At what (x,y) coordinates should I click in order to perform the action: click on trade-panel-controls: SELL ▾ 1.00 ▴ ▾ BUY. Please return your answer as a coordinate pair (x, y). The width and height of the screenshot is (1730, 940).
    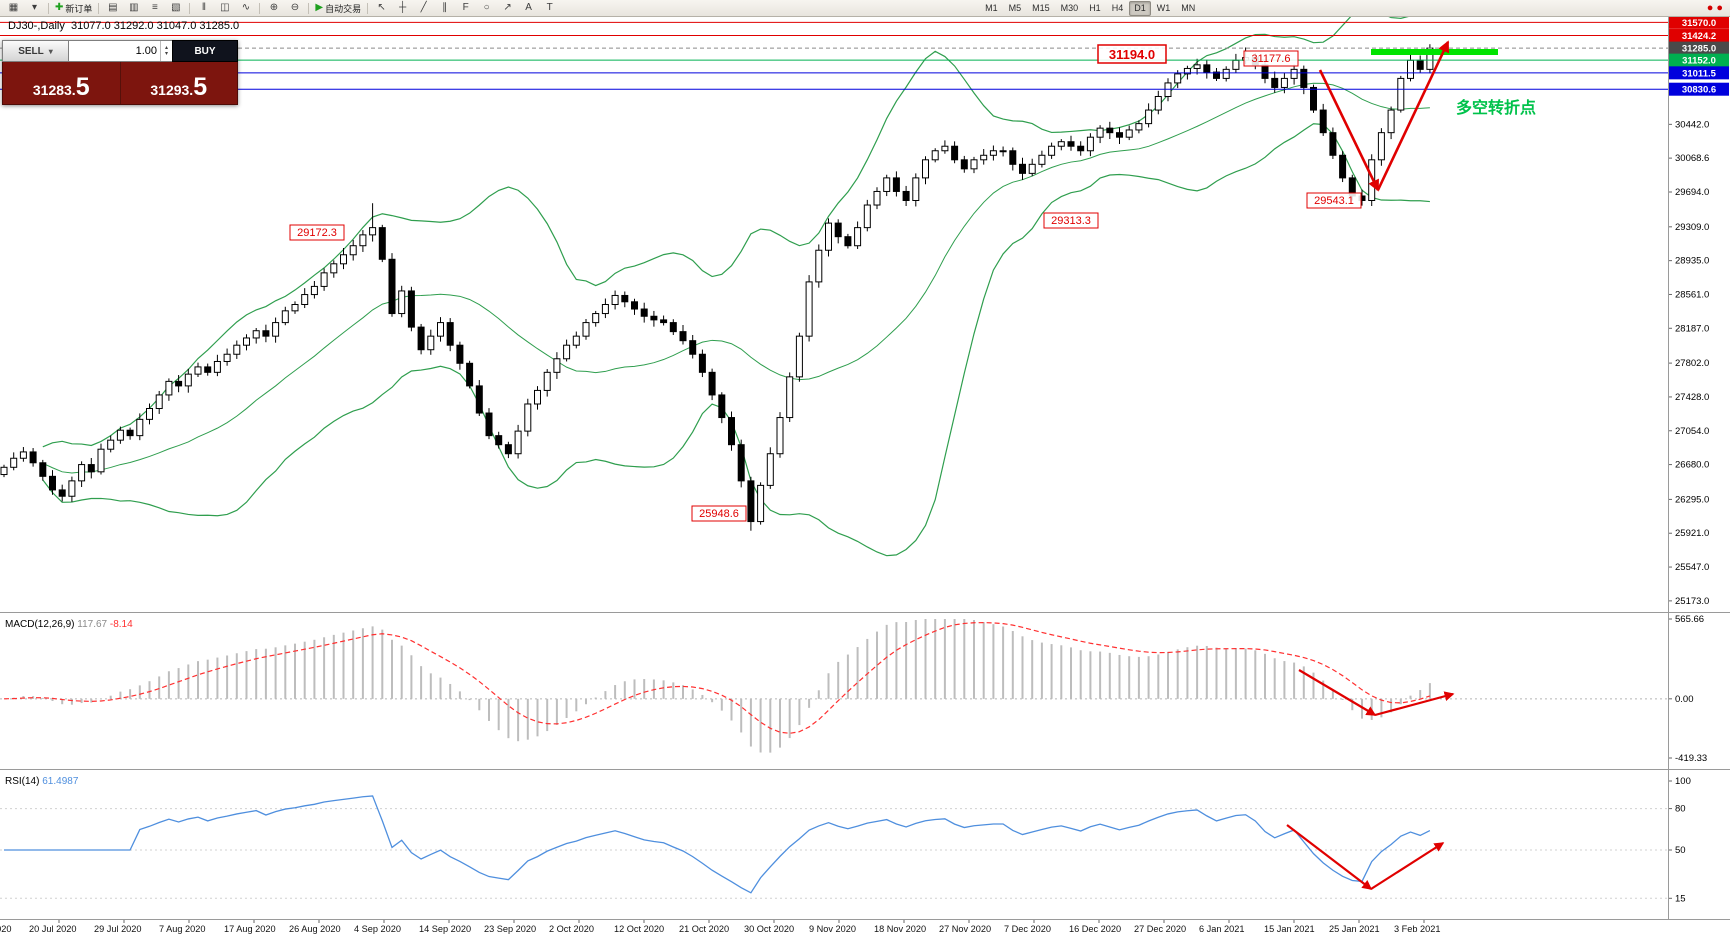
    Looking at the image, I should click on (120, 51).